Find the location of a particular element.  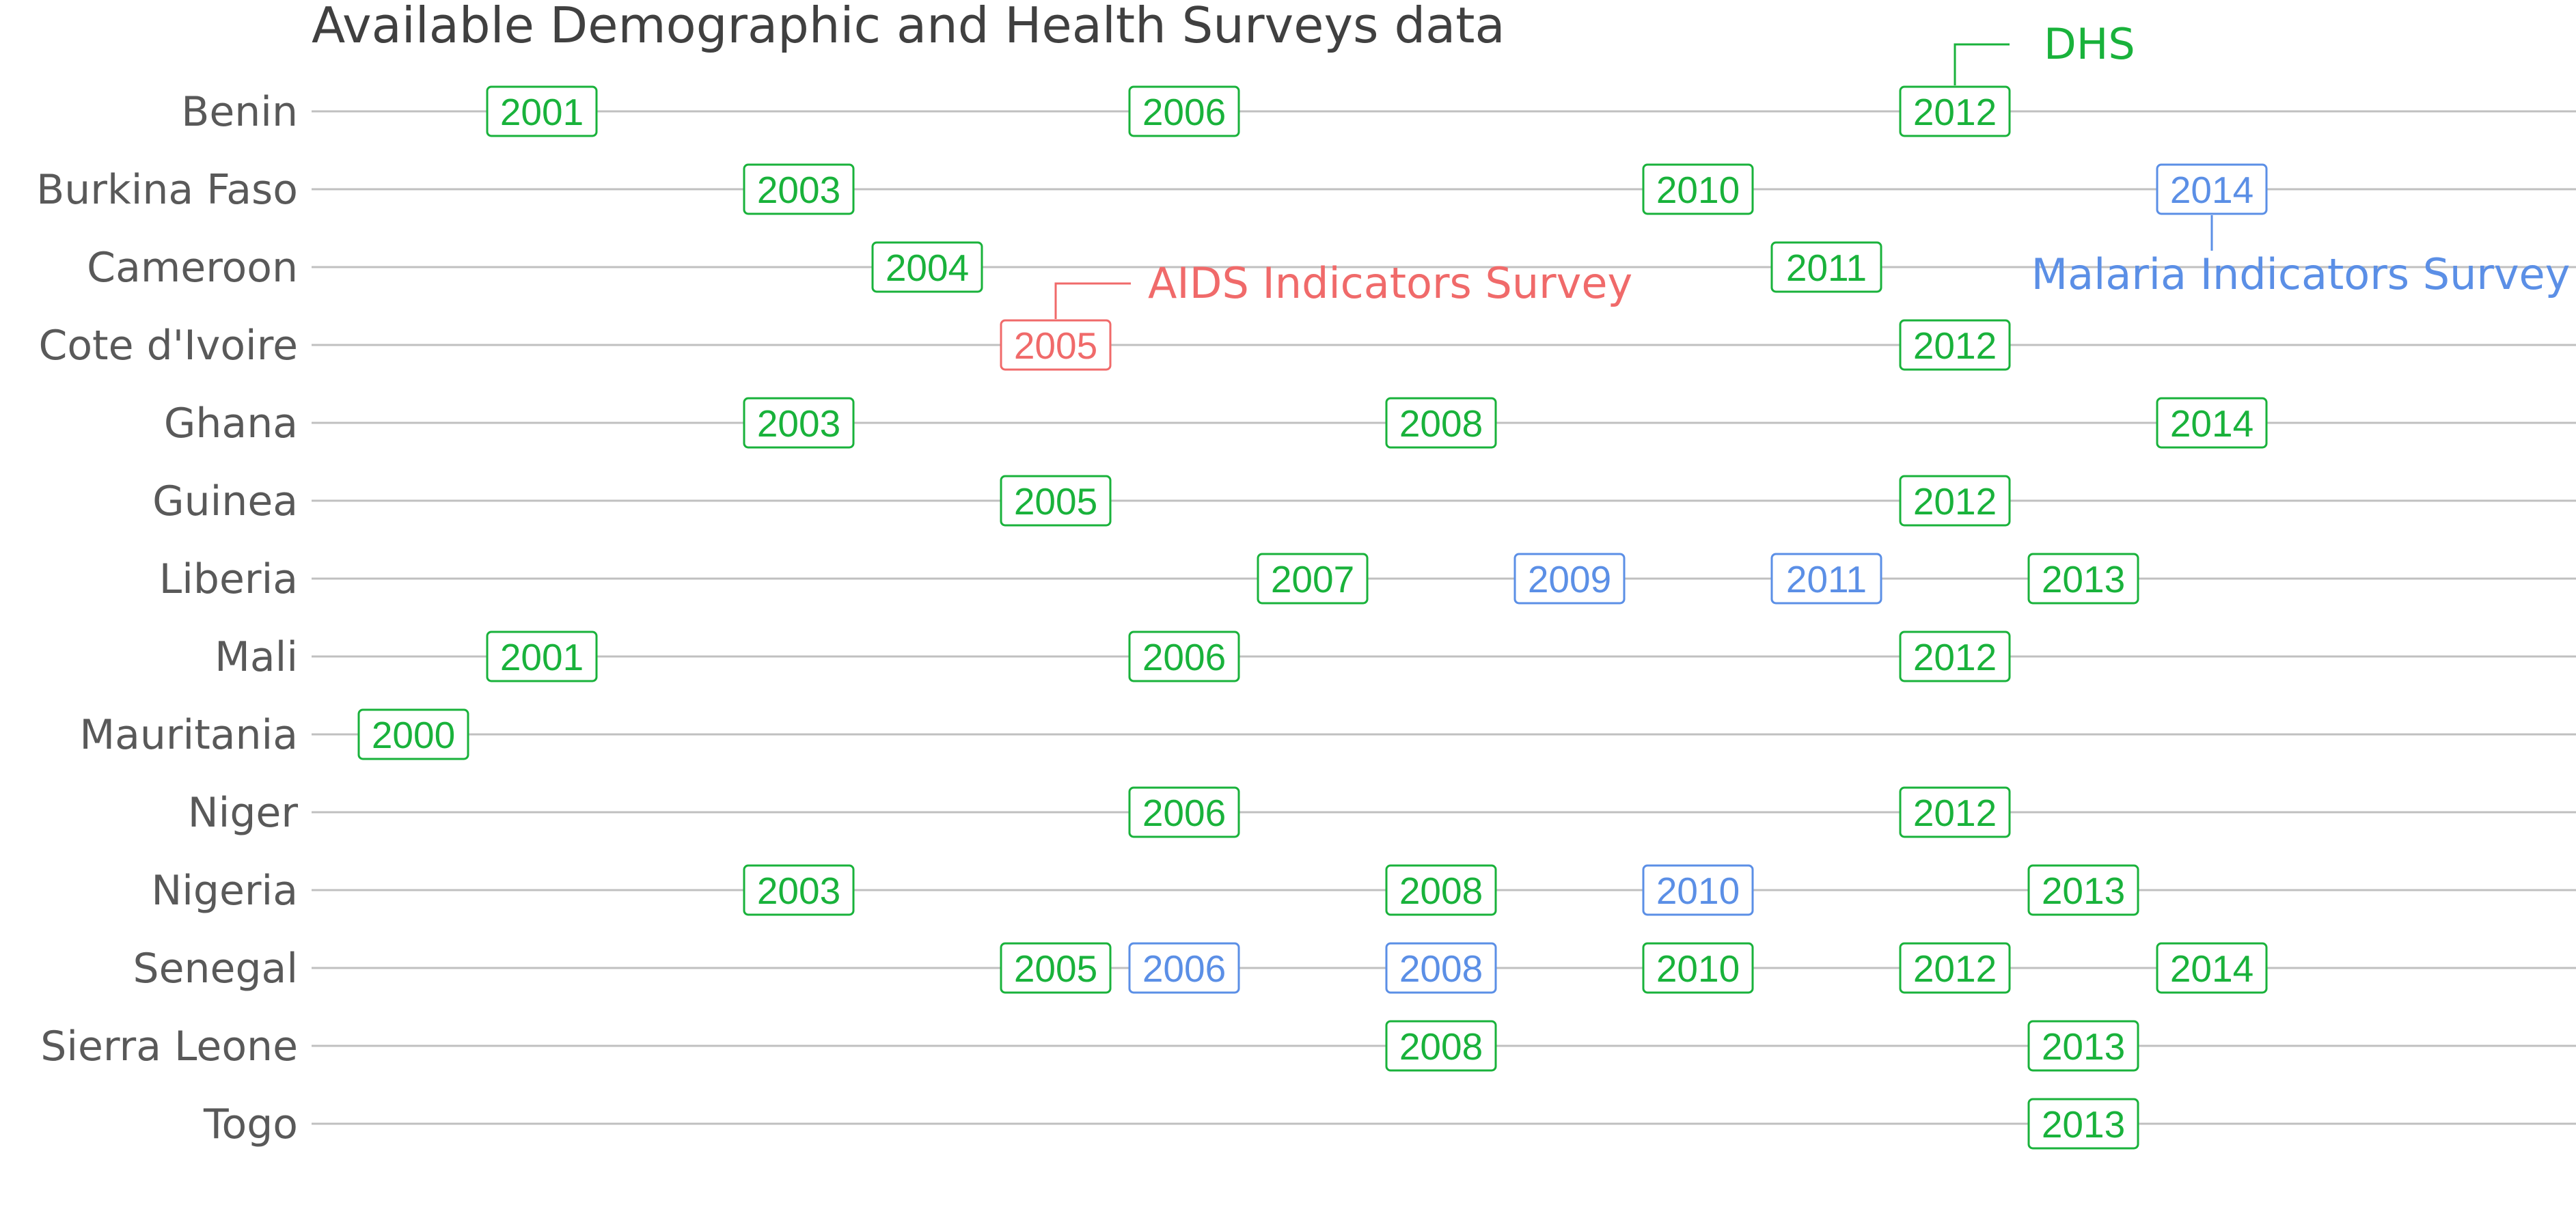

country-label: Cote d'Ivoire is located at coordinates (168, 346).